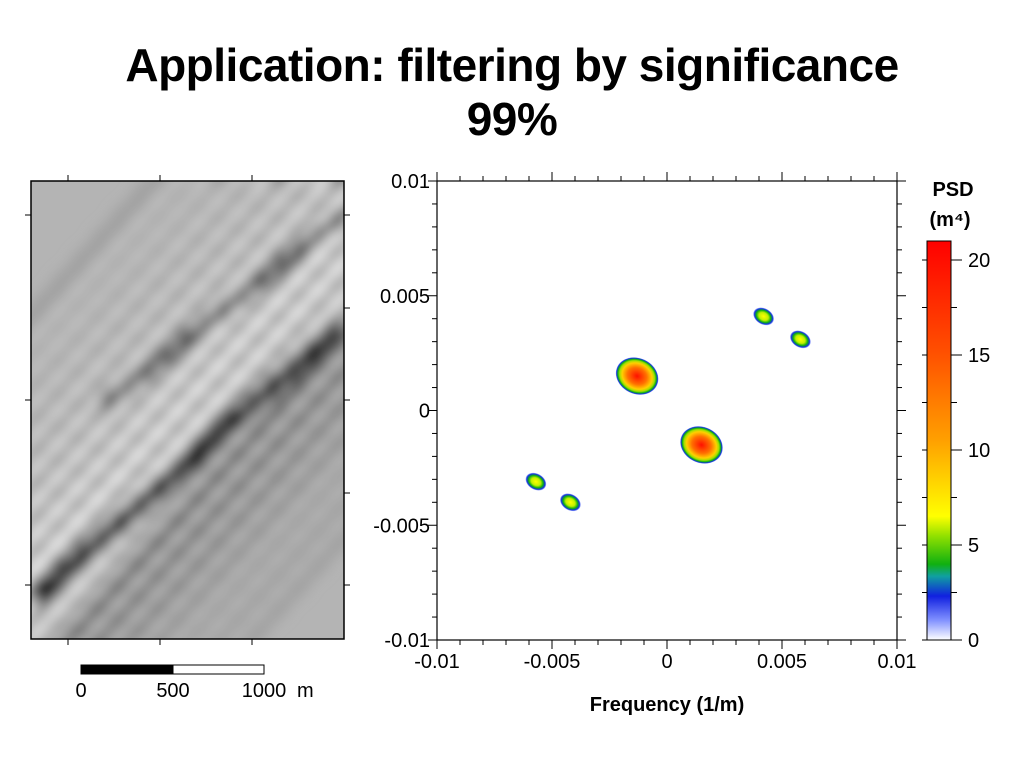 The image size is (1024, 768). I want to click on psd-peaks, so click(668, 409).